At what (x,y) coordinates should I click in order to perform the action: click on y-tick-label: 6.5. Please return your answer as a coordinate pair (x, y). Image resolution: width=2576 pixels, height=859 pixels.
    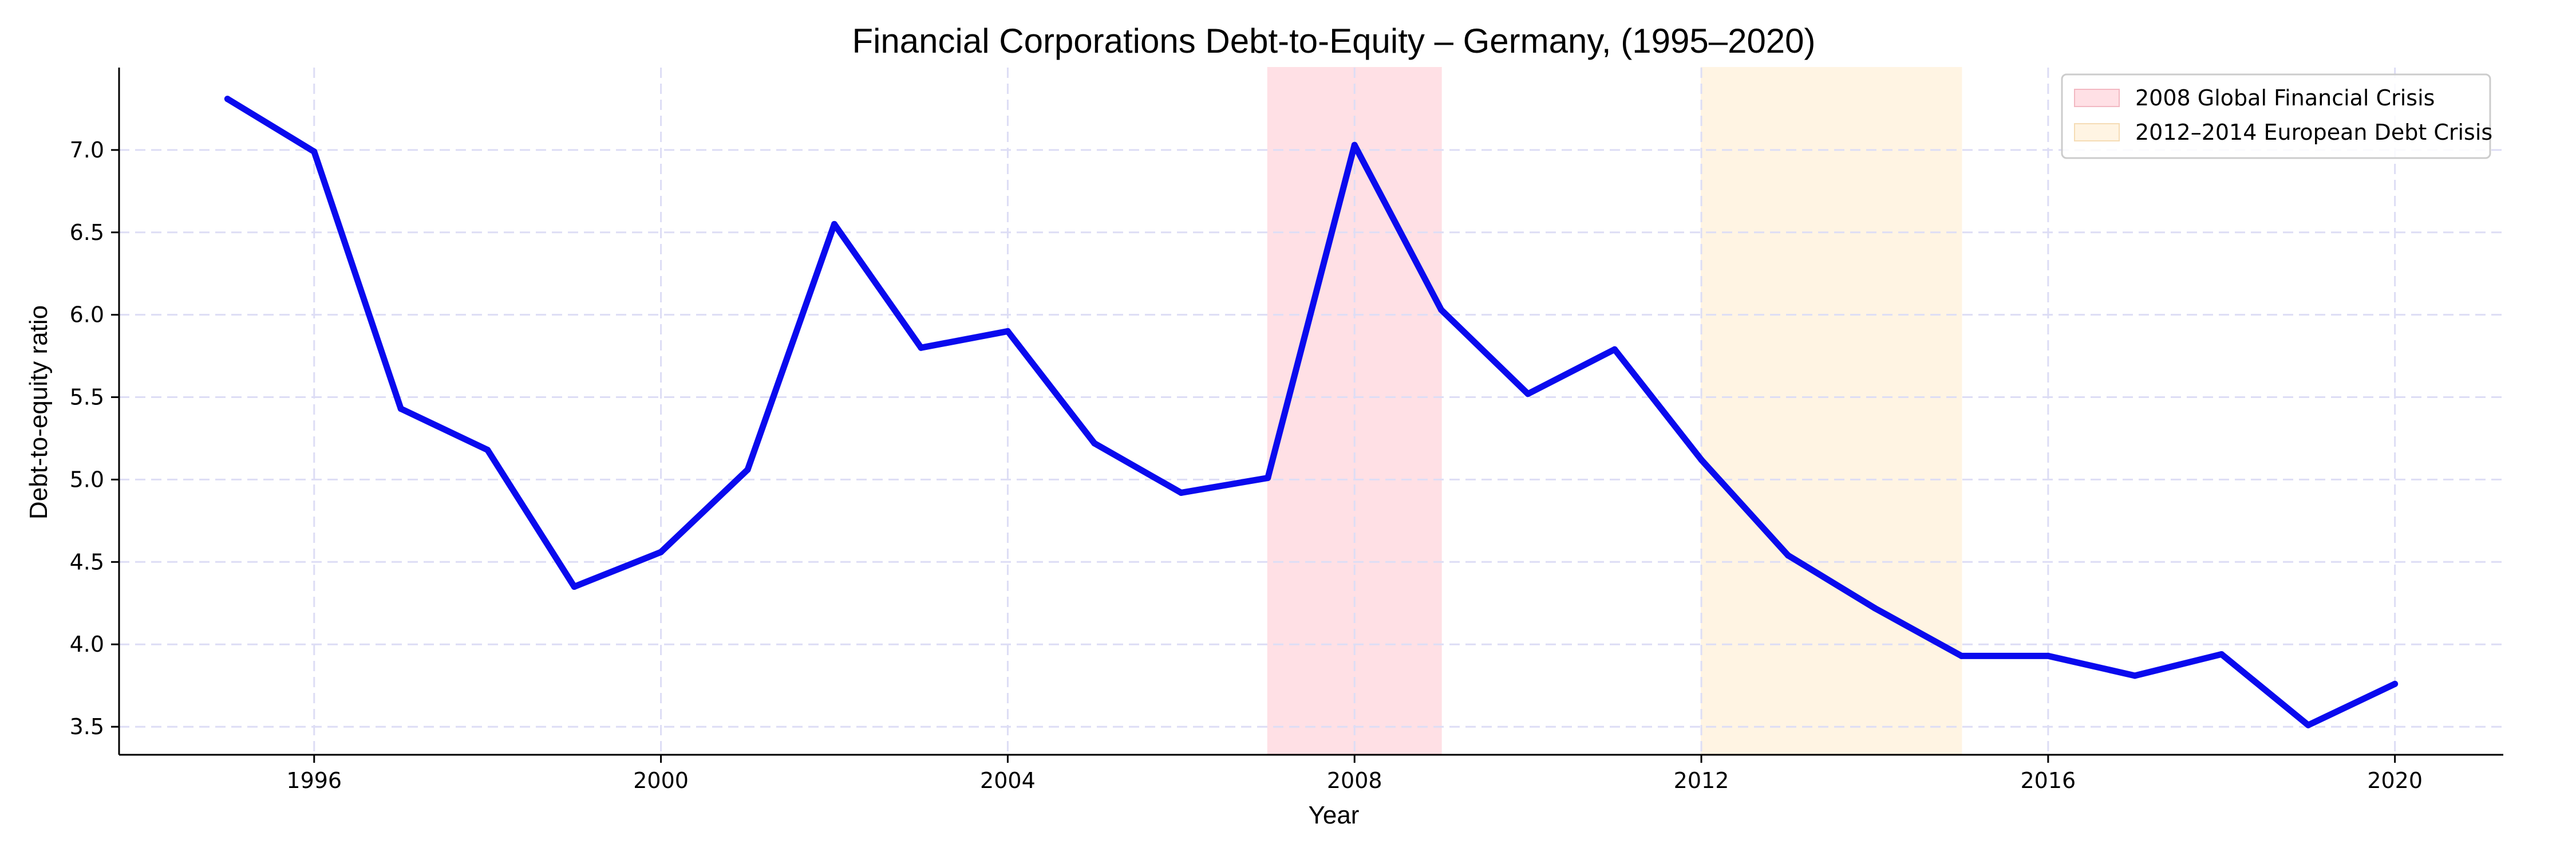
    Looking at the image, I should click on (87, 232).